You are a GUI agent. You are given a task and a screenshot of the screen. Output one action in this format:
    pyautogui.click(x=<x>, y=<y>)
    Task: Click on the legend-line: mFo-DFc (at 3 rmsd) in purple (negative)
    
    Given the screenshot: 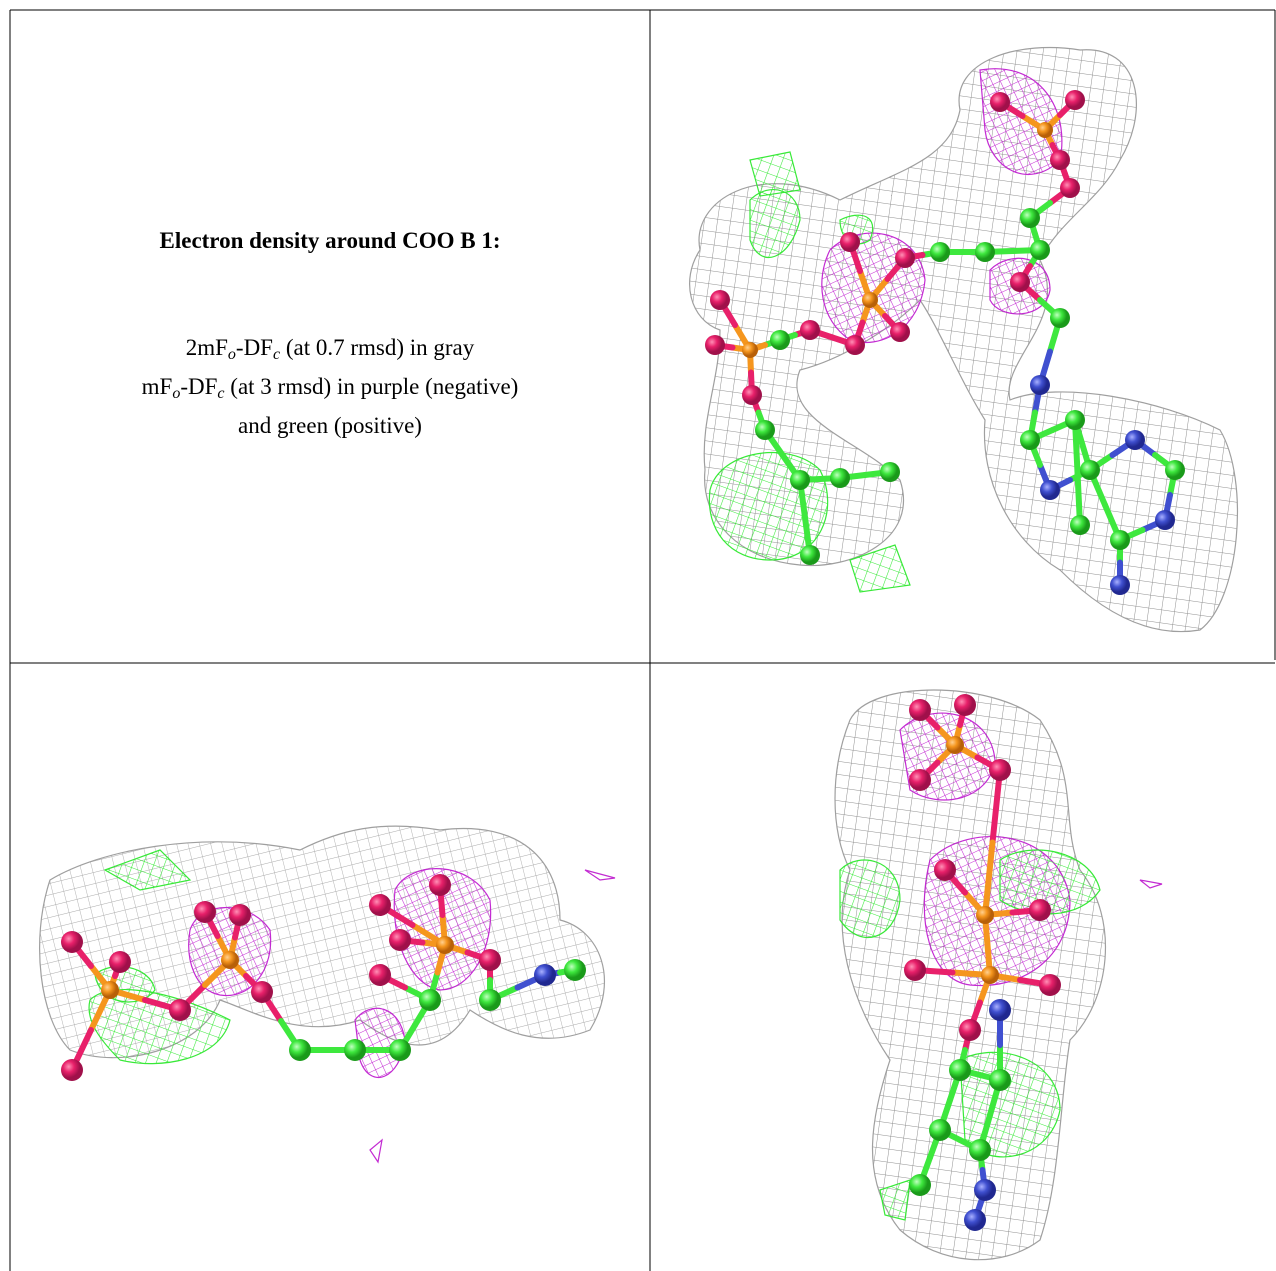 What is the action you would take?
    pyautogui.click(x=330, y=390)
    